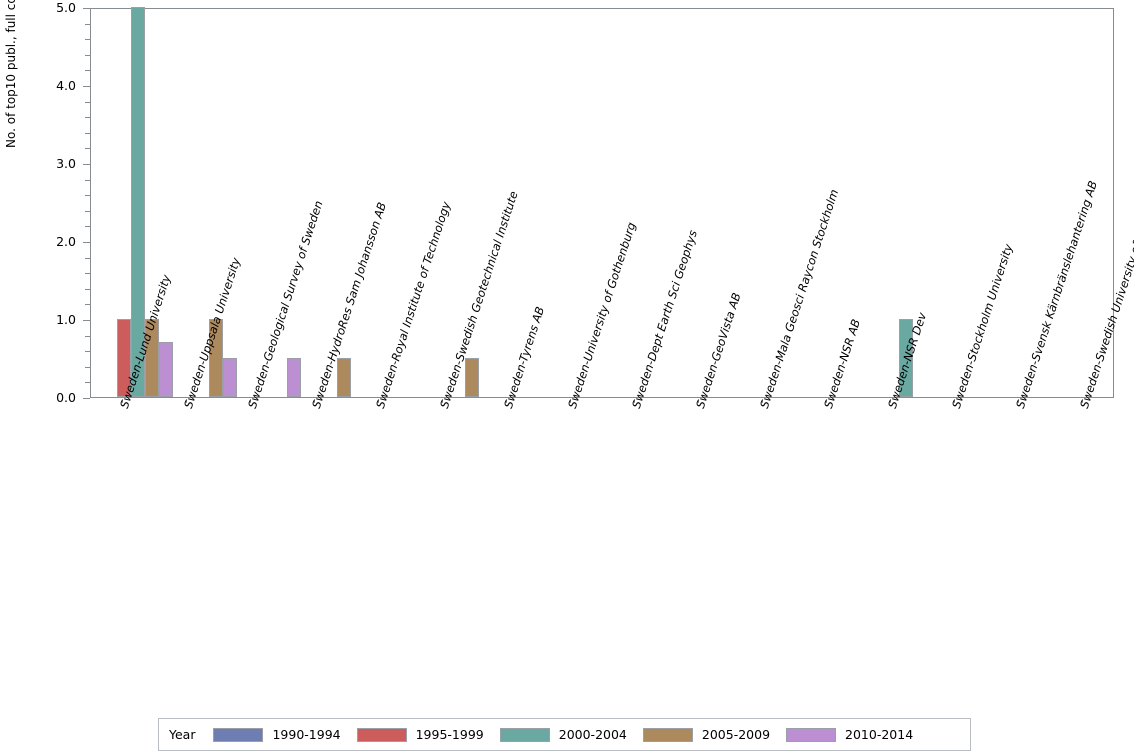 The width and height of the screenshot is (1134, 756). Describe the element at coordinates (306, 734) in the screenshot. I see `legend-label: 1990-1994` at that location.